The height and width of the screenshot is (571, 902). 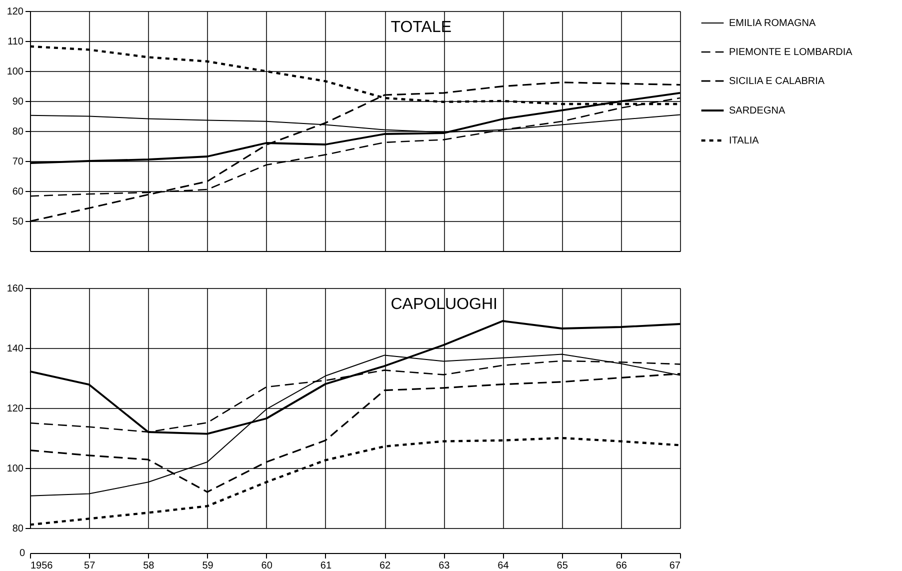 What do you see at coordinates (757, 111) in the screenshot?
I see `legend-label: SARDEGNA` at bounding box center [757, 111].